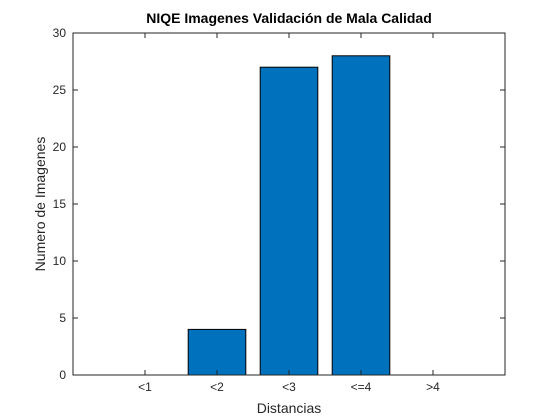  Describe the element at coordinates (60, 261) in the screenshot. I see `y-tick-label-2: 10` at that location.